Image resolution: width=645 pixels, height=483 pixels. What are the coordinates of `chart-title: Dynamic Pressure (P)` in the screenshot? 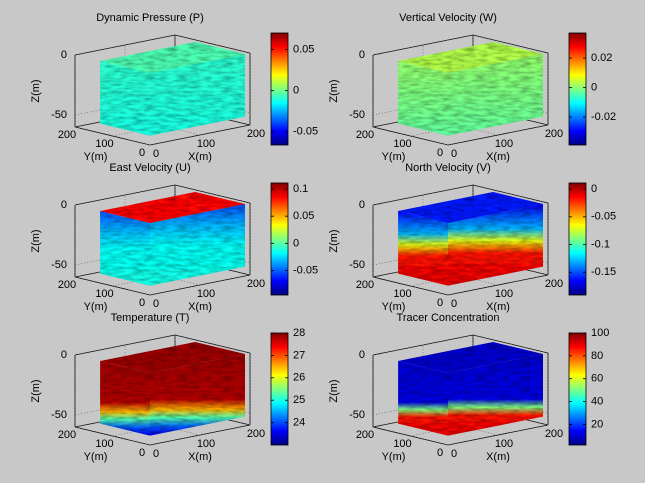 It's located at (150, 18).